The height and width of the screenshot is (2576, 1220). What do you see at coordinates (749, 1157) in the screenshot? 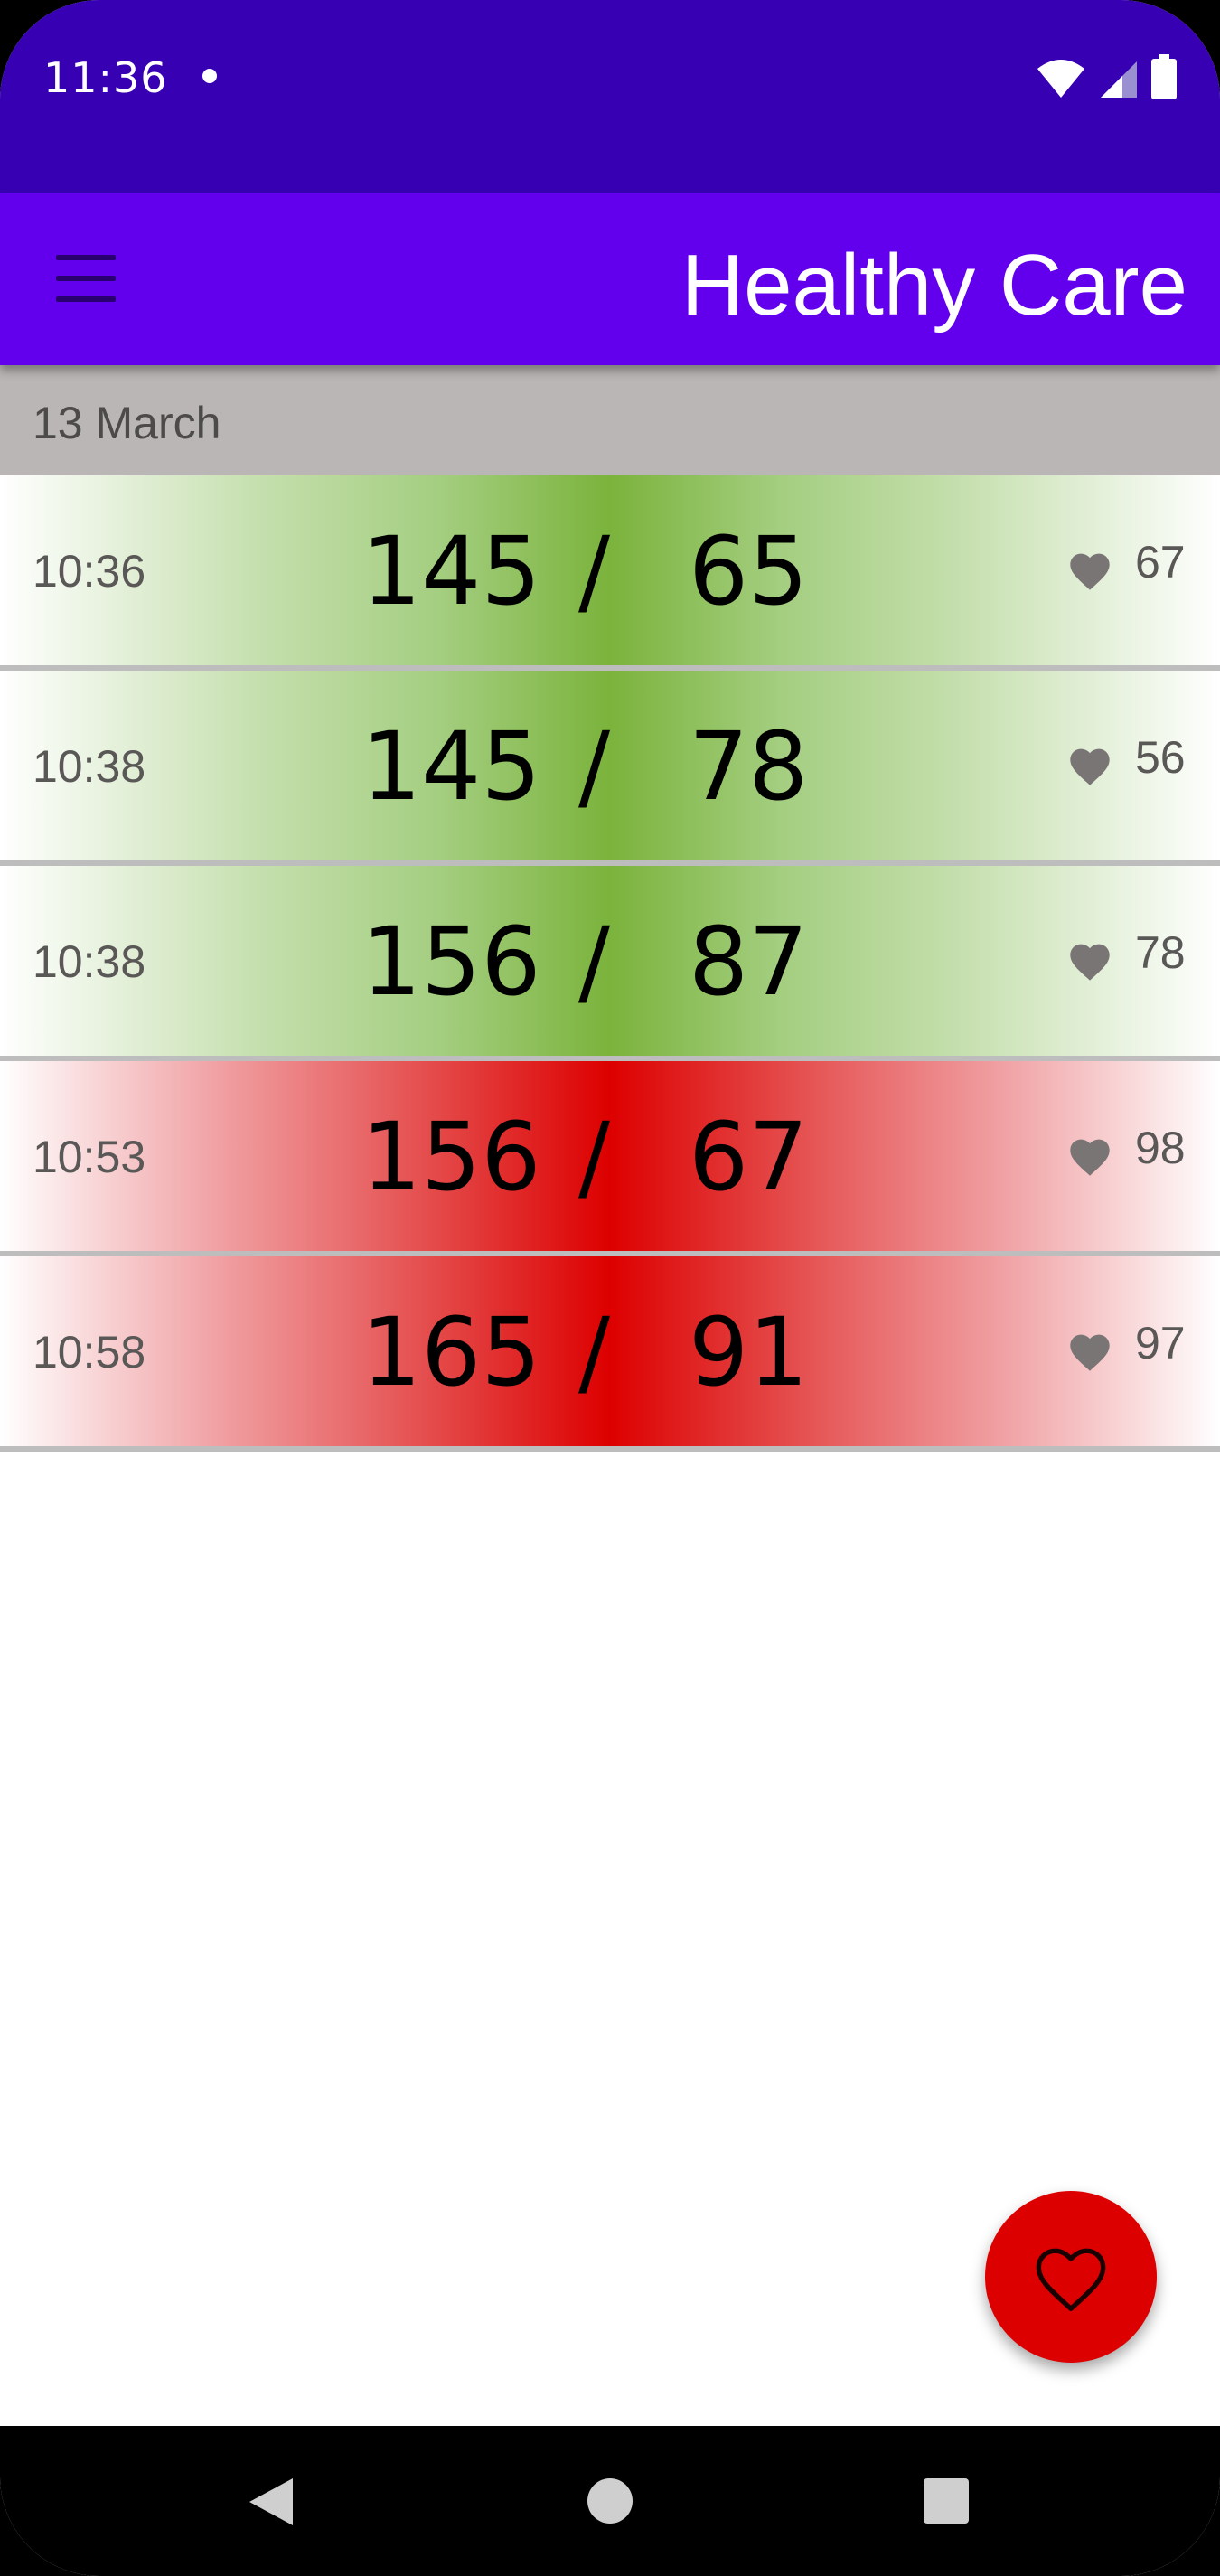
I see `diastolic-value: 67` at bounding box center [749, 1157].